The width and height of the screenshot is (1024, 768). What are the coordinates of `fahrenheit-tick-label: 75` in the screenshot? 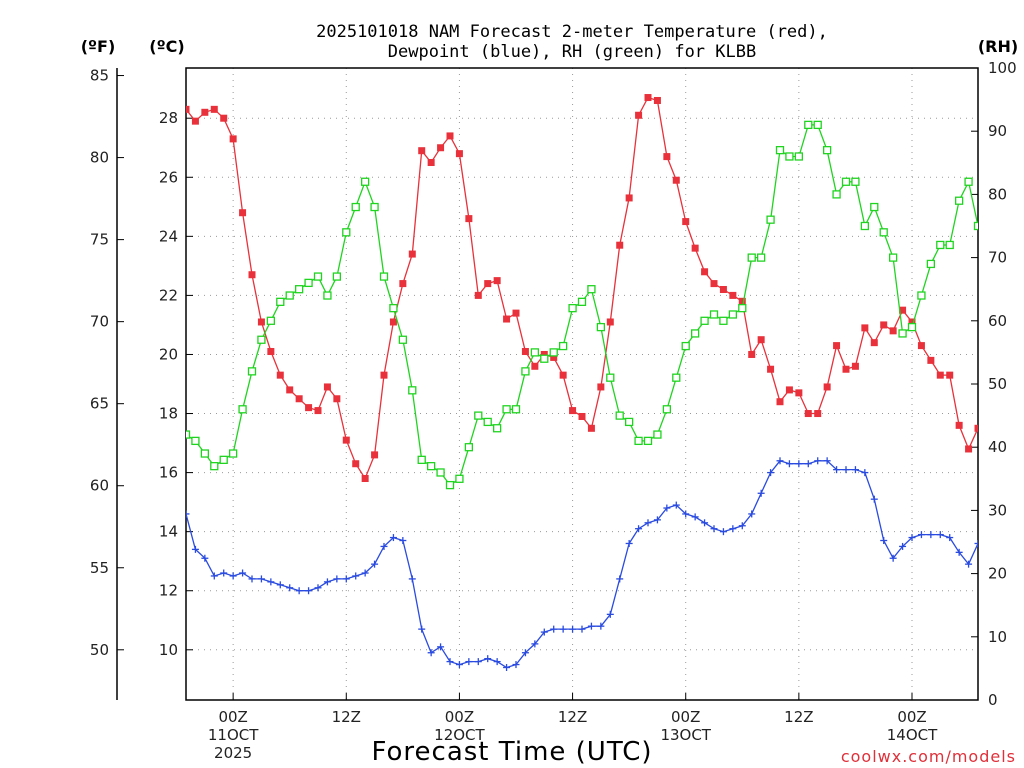 It's located at (99, 240).